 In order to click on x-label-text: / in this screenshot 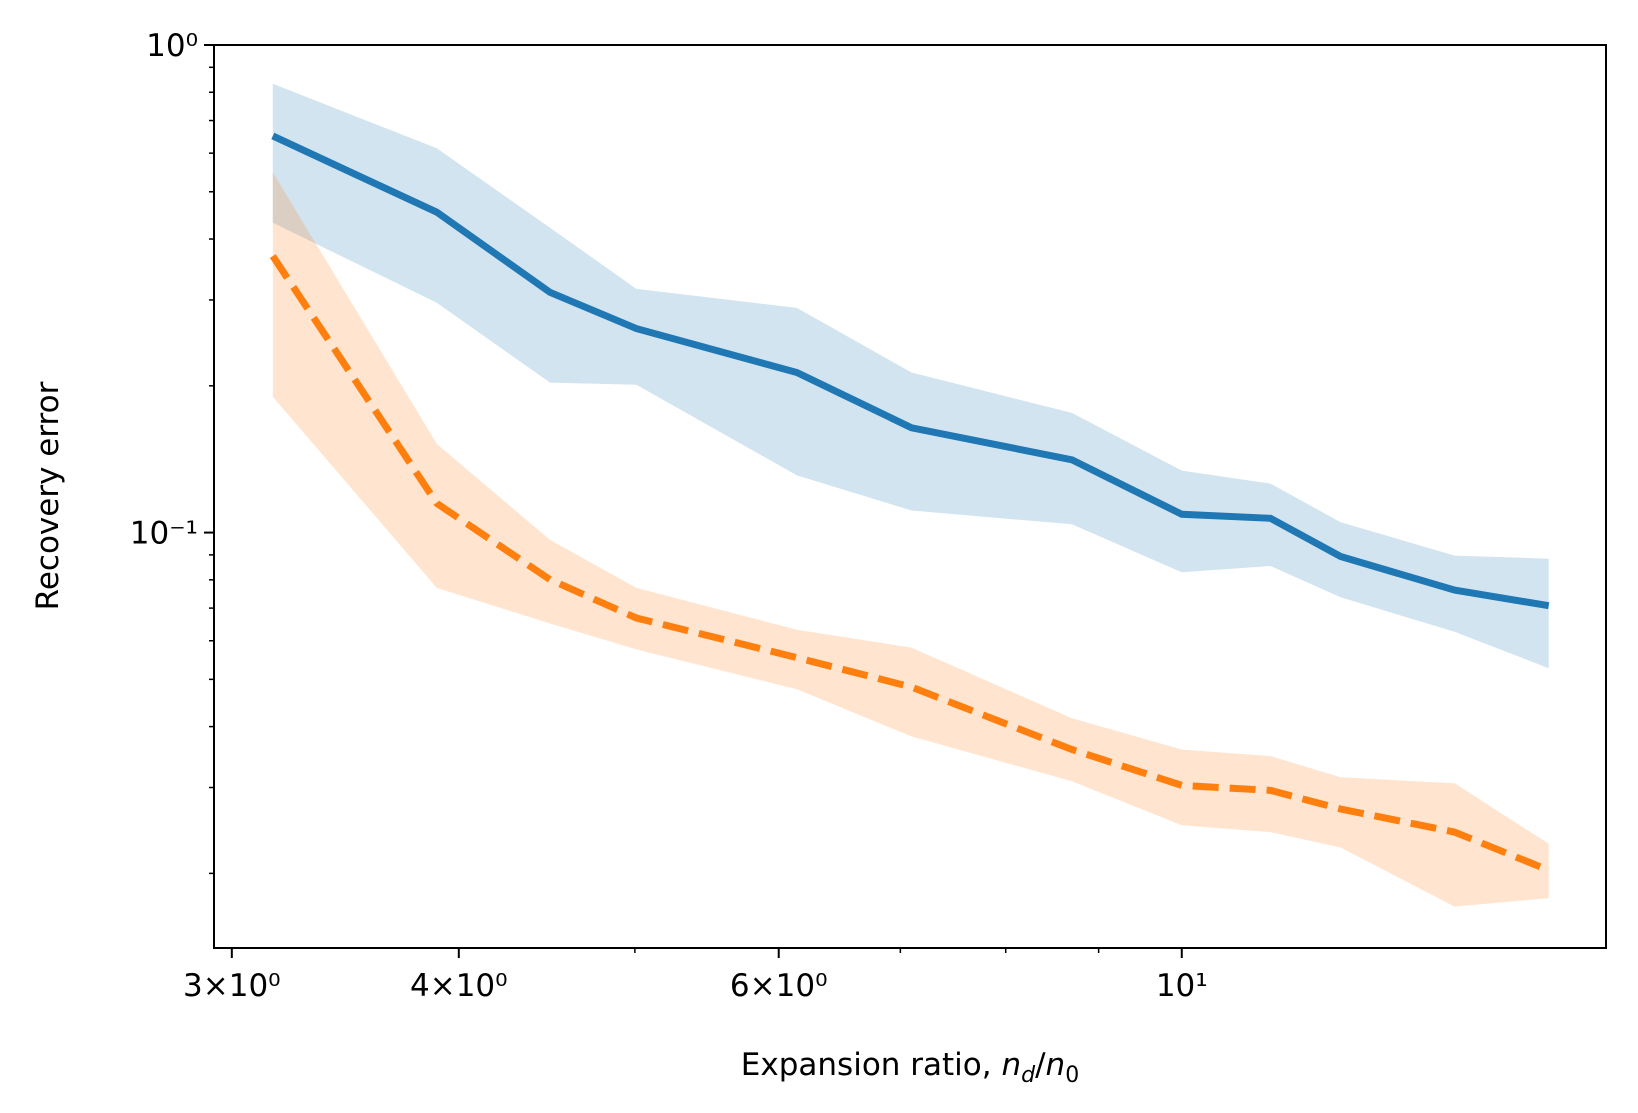, I will do `click(1040, 1065)`.